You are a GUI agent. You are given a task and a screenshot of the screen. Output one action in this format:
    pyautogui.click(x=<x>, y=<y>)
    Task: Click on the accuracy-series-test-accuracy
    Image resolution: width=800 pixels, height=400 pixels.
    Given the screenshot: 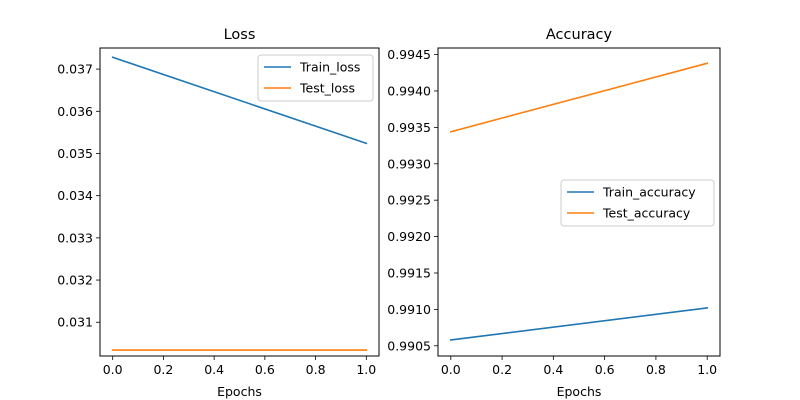 What is the action you would take?
    pyautogui.click(x=579, y=97)
    